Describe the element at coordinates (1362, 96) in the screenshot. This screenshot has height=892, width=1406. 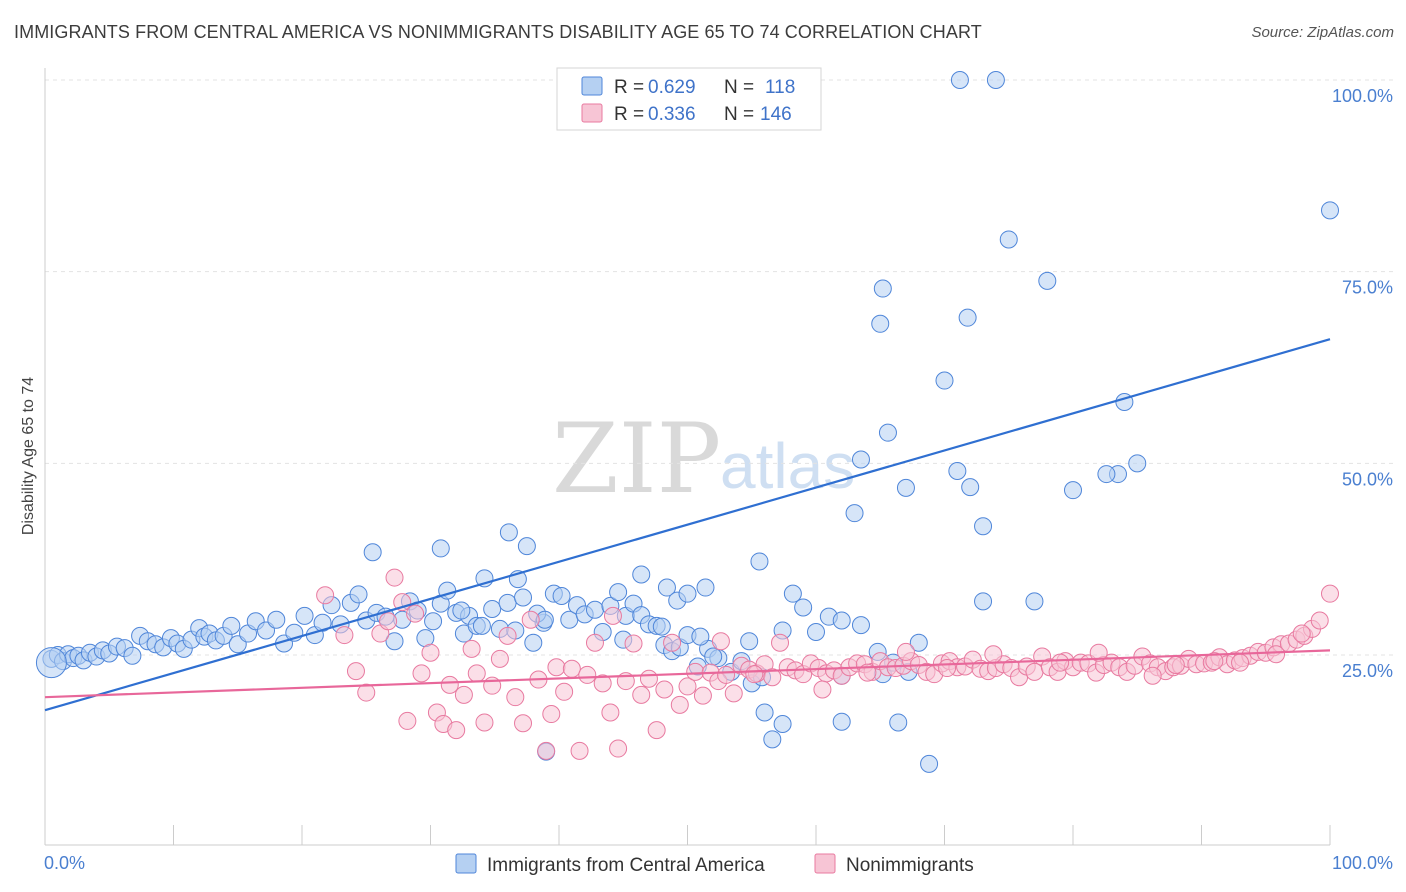
I see `y-tick-label: 100.0%` at that location.